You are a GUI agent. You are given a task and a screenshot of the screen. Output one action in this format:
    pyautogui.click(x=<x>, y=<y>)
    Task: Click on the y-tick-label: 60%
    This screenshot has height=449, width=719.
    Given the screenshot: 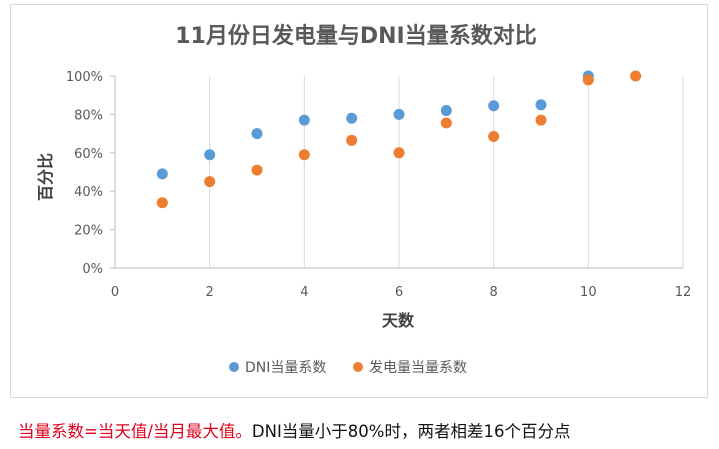 What is the action you would take?
    pyautogui.click(x=88, y=154)
    